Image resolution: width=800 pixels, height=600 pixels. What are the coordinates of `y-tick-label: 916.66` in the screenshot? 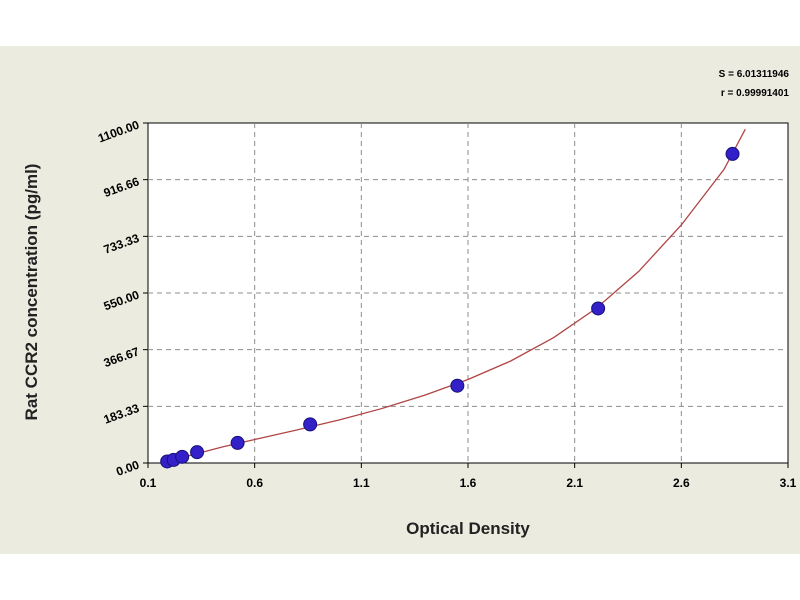 It's located at (122, 187).